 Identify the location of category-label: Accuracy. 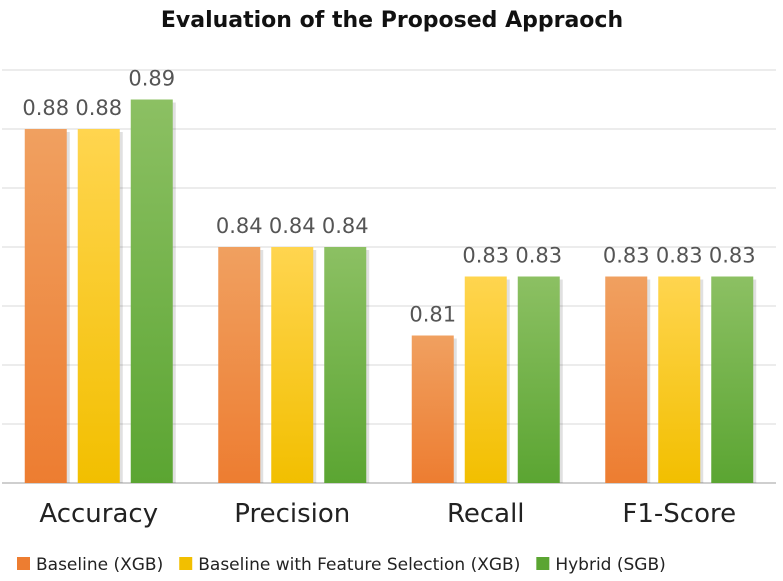
(98, 514).